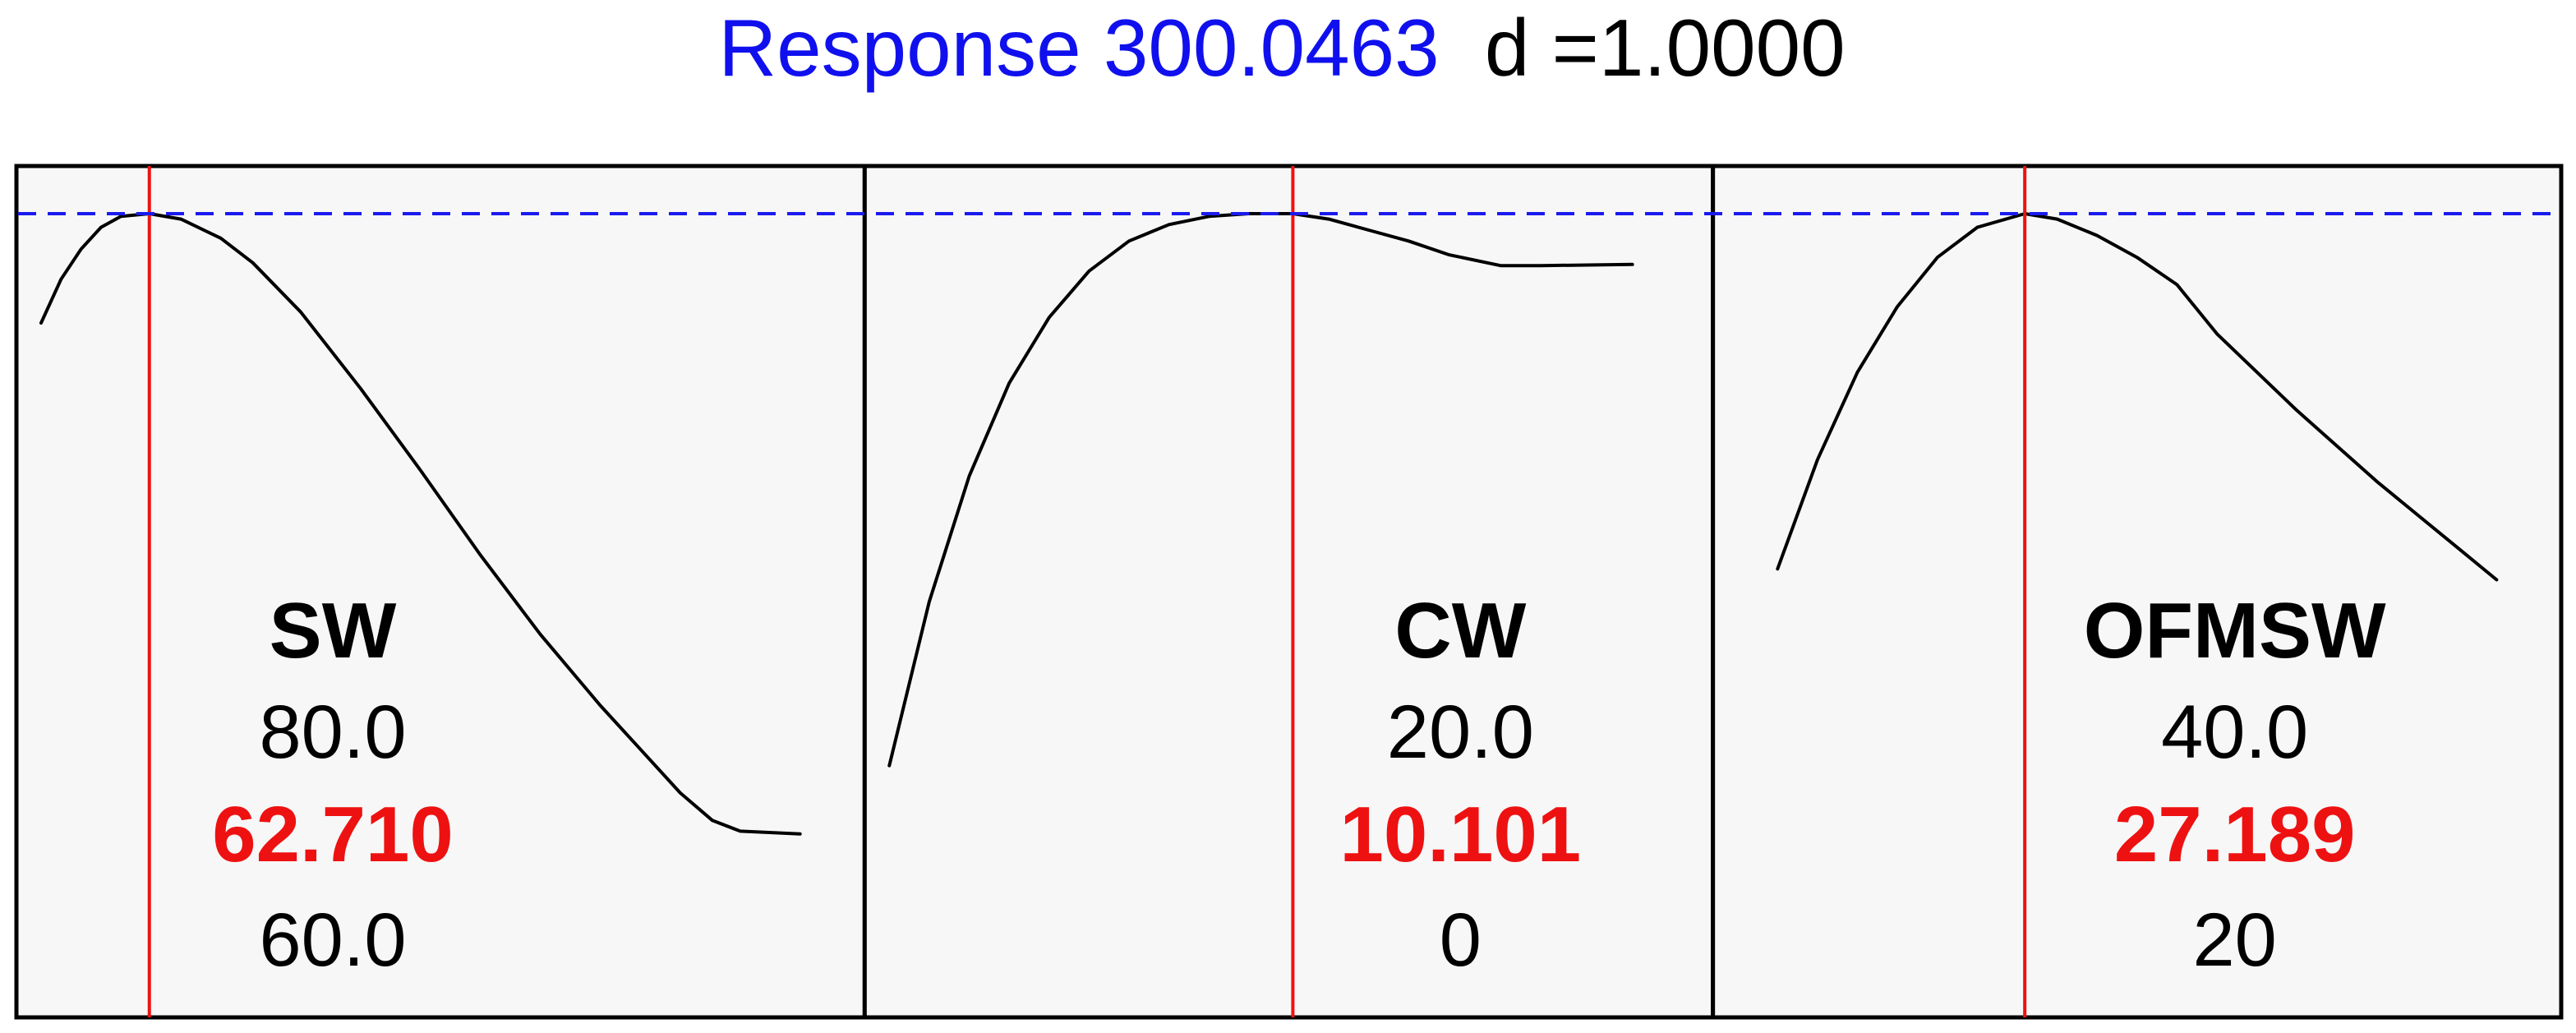 This screenshot has width=2576, height=1033. What do you see at coordinates (1460, 732) in the screenshot?
I see `factor-high-cw: 20.0` at bounding box center [1460, 732].